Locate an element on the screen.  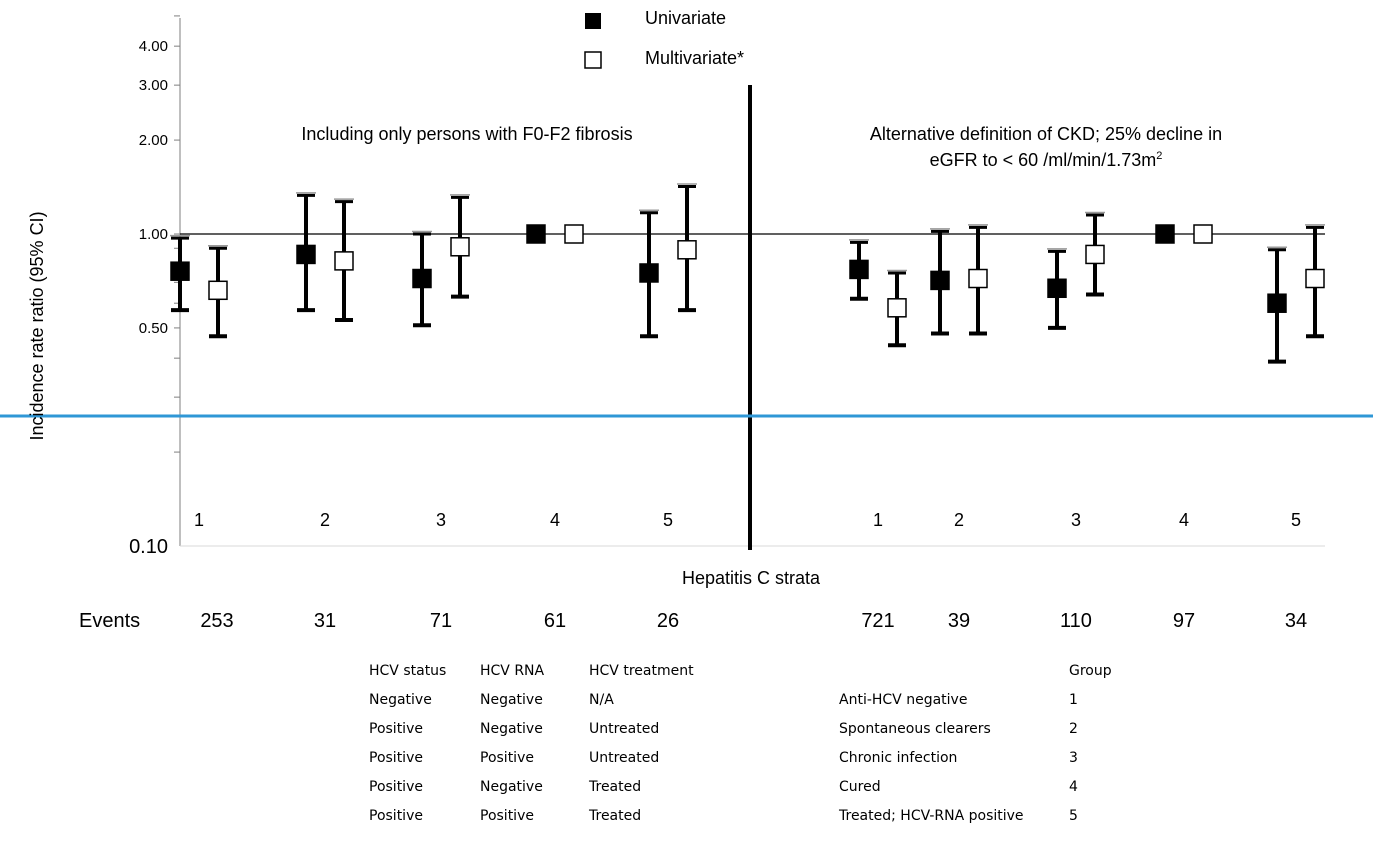
key-table-cell: Cured is located at coordinates (860, 787).